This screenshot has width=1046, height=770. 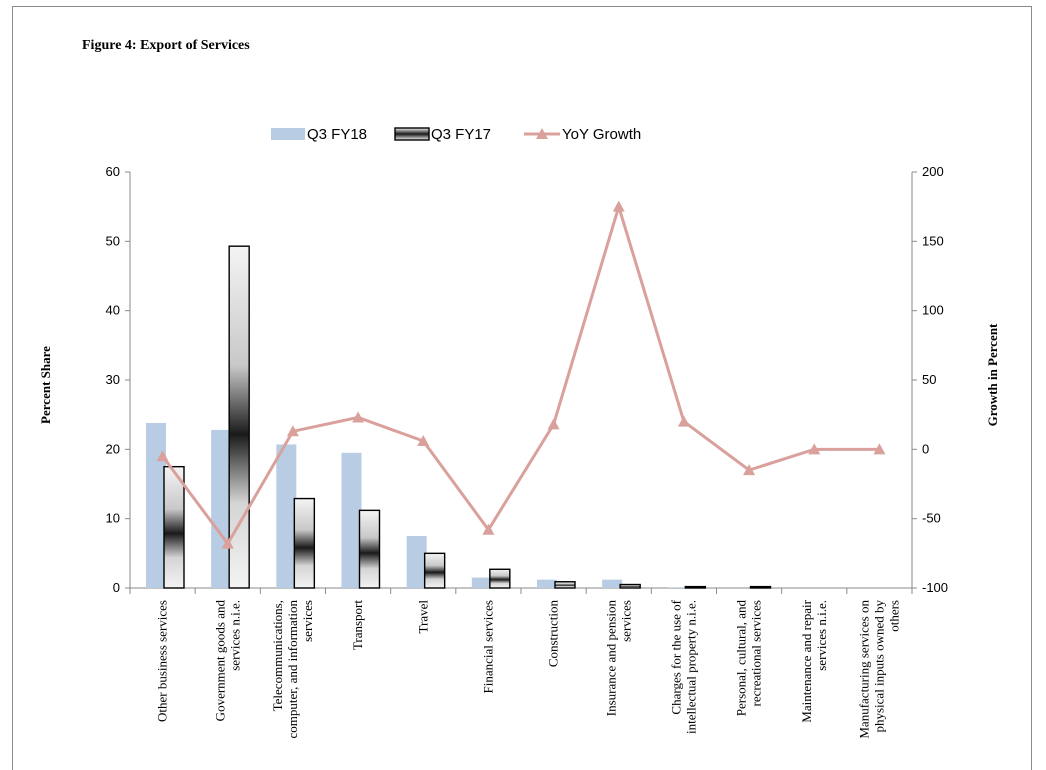 I want to click on category-label-line: Personal, cultural, and, so click(x=741, y=658).